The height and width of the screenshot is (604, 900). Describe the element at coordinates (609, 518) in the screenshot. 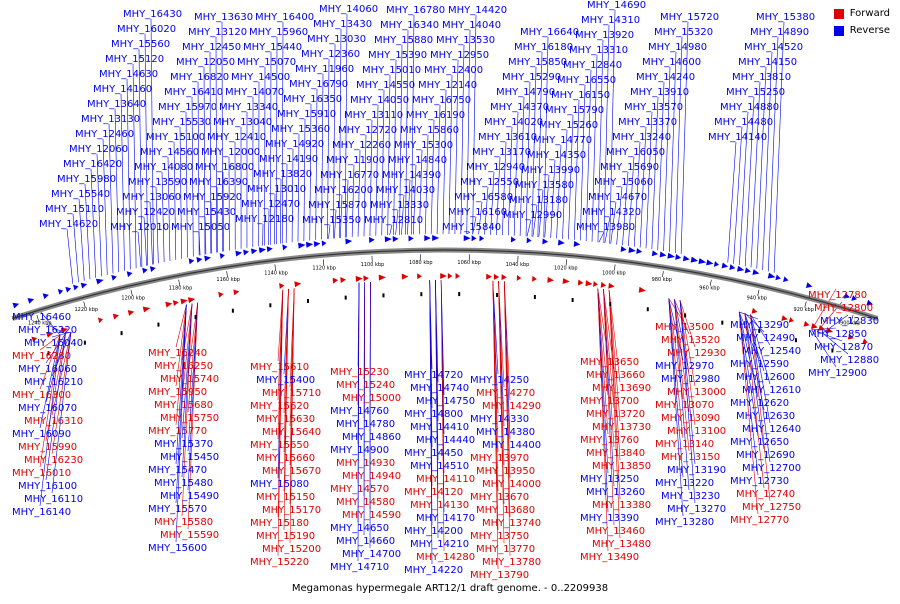

I see `gene-label-reverse: MHY_13390` at that location.